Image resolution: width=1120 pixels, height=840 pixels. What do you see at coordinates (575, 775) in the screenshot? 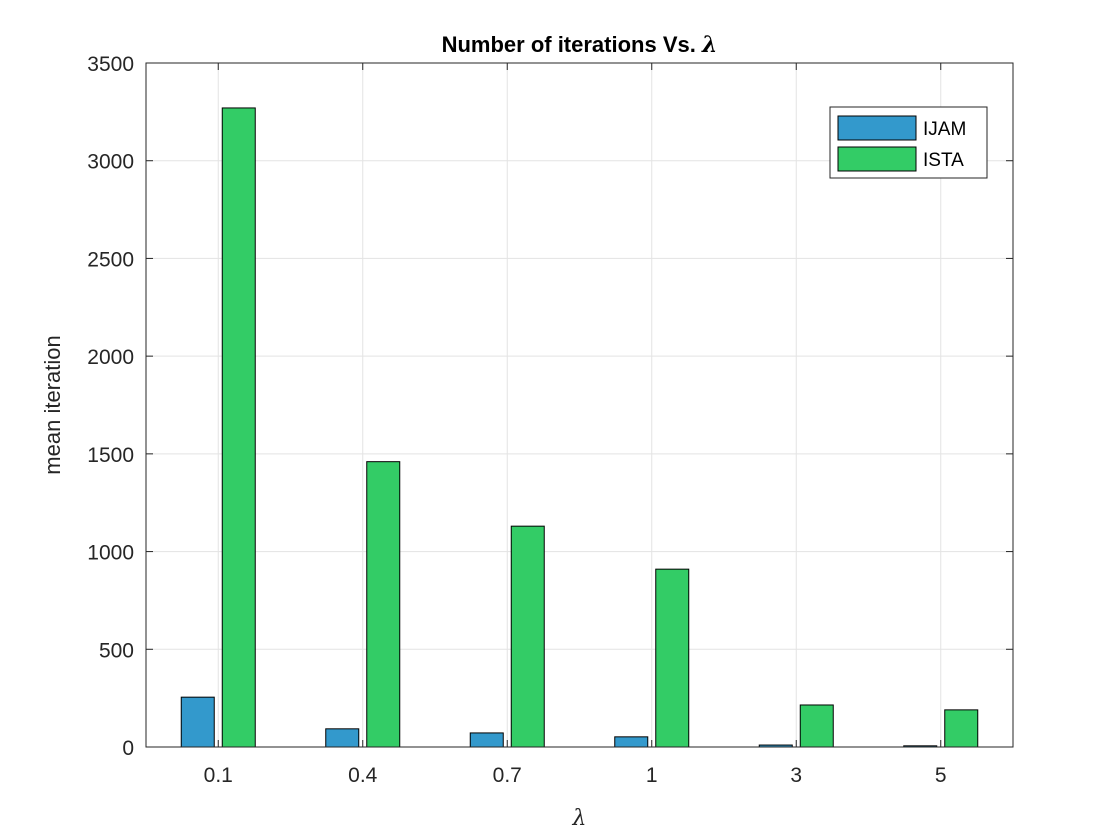
I see `x-tick-labels: 0.1 0.4 0.7 1 3 5` at bounding box center [575, 775].